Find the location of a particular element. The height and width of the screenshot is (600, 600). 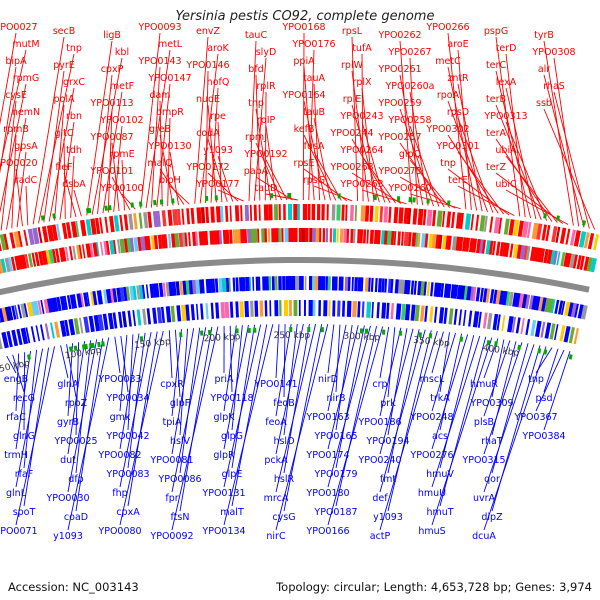

reverse-gene-label: glpK is located at coordinates (225, 417).